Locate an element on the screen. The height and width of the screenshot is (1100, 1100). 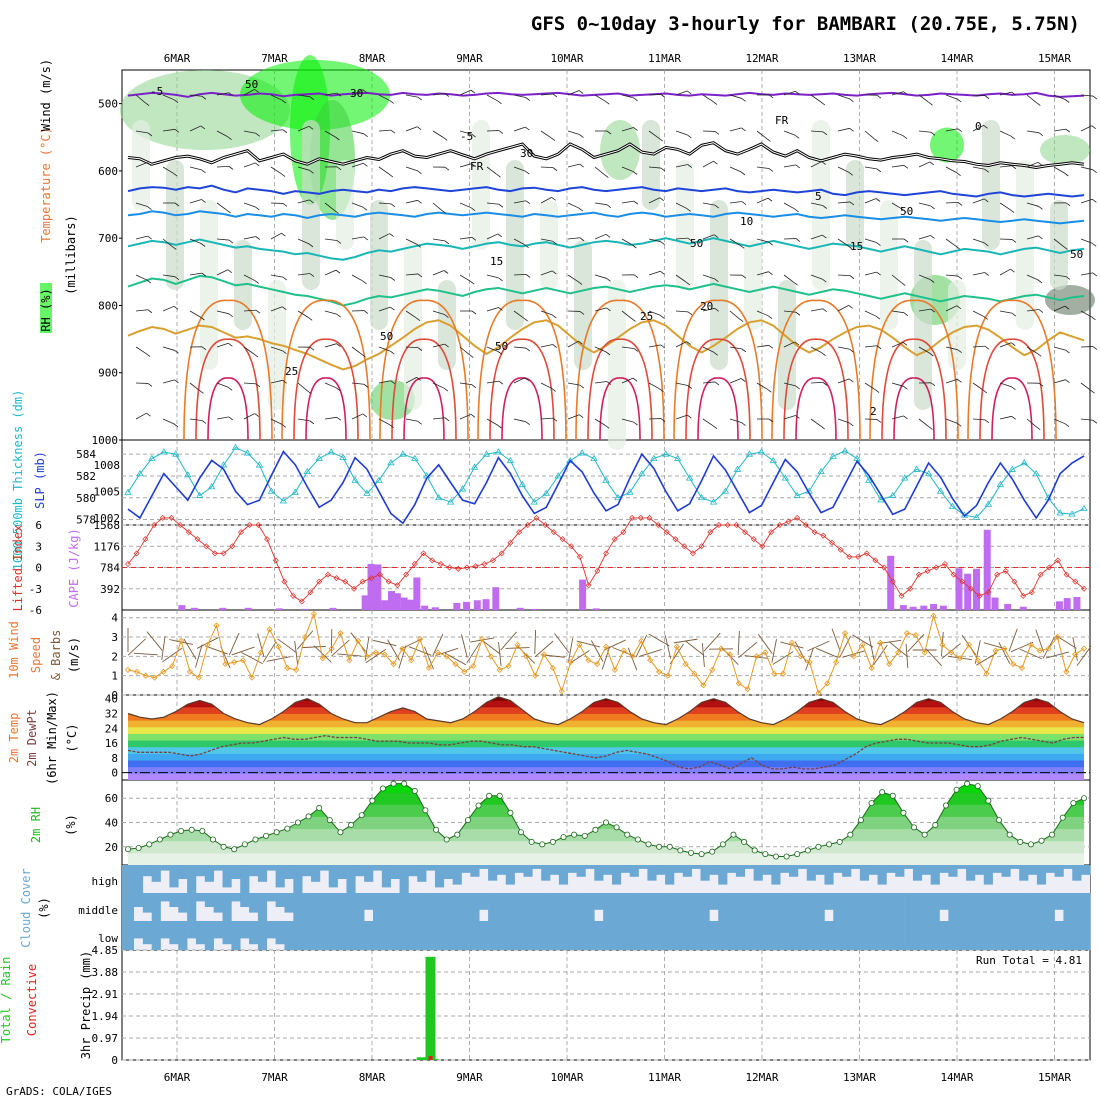
slp-tick: 1005 is located at coordinates (107, 491).